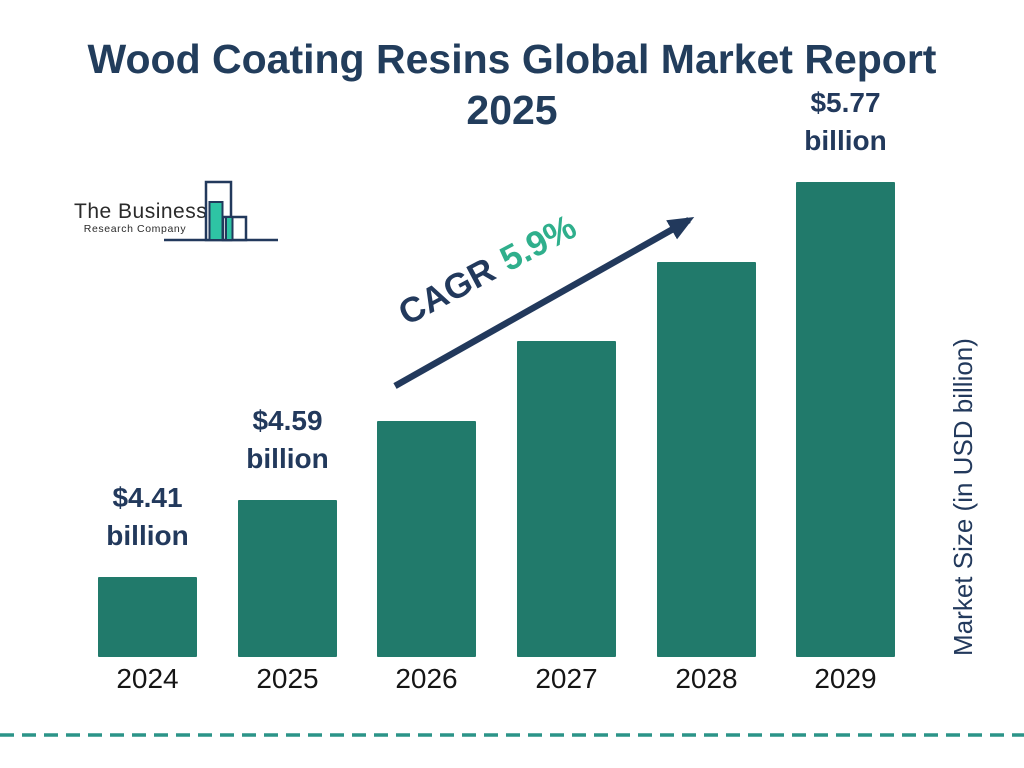 The width and height of the screenshot is (1024, 768). What do you see at coordinates (512, 110) in the screenshot?
I see `page-title-line2: 2025` at bounding box center [512, 110].